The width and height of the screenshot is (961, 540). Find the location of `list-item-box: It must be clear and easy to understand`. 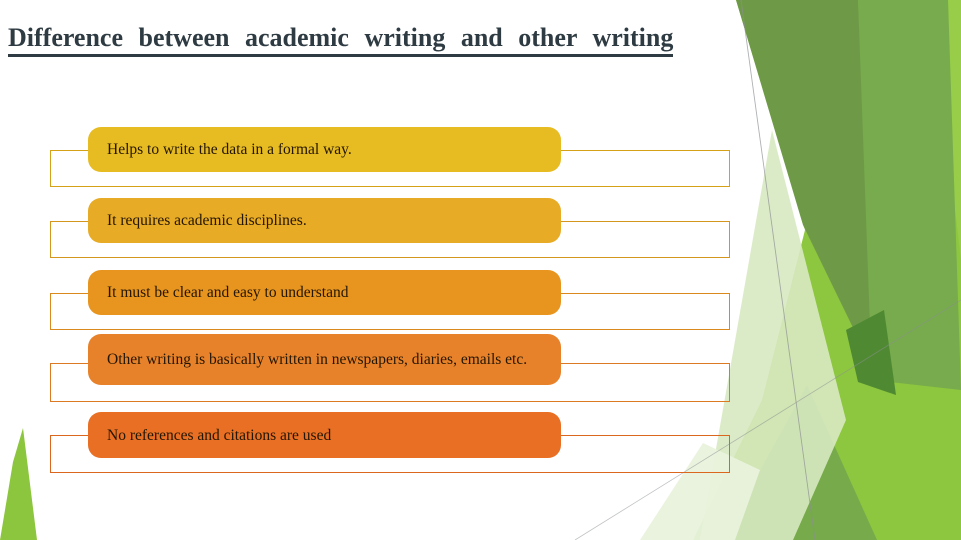

list-item-box: It must be clear and easy to understand is located at coordinates (324, 292).